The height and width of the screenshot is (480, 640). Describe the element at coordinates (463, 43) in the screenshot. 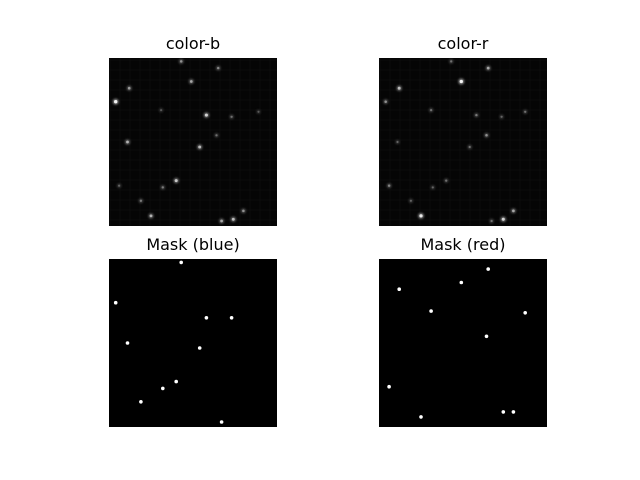

I see `panel-title-color-r: color-r` at that location.